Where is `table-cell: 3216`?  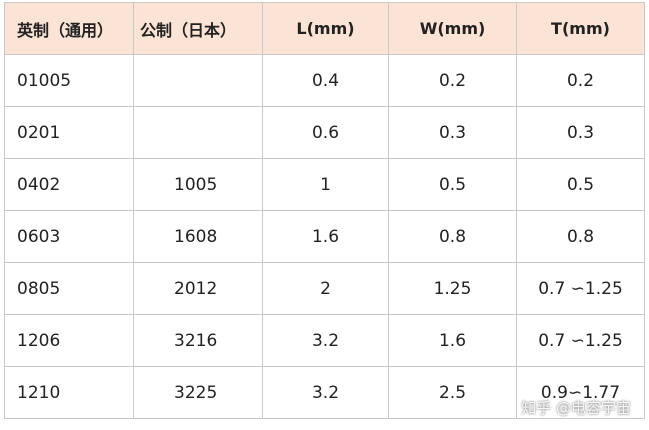
table-cell: 3216 is located at coordinates (198, 340).